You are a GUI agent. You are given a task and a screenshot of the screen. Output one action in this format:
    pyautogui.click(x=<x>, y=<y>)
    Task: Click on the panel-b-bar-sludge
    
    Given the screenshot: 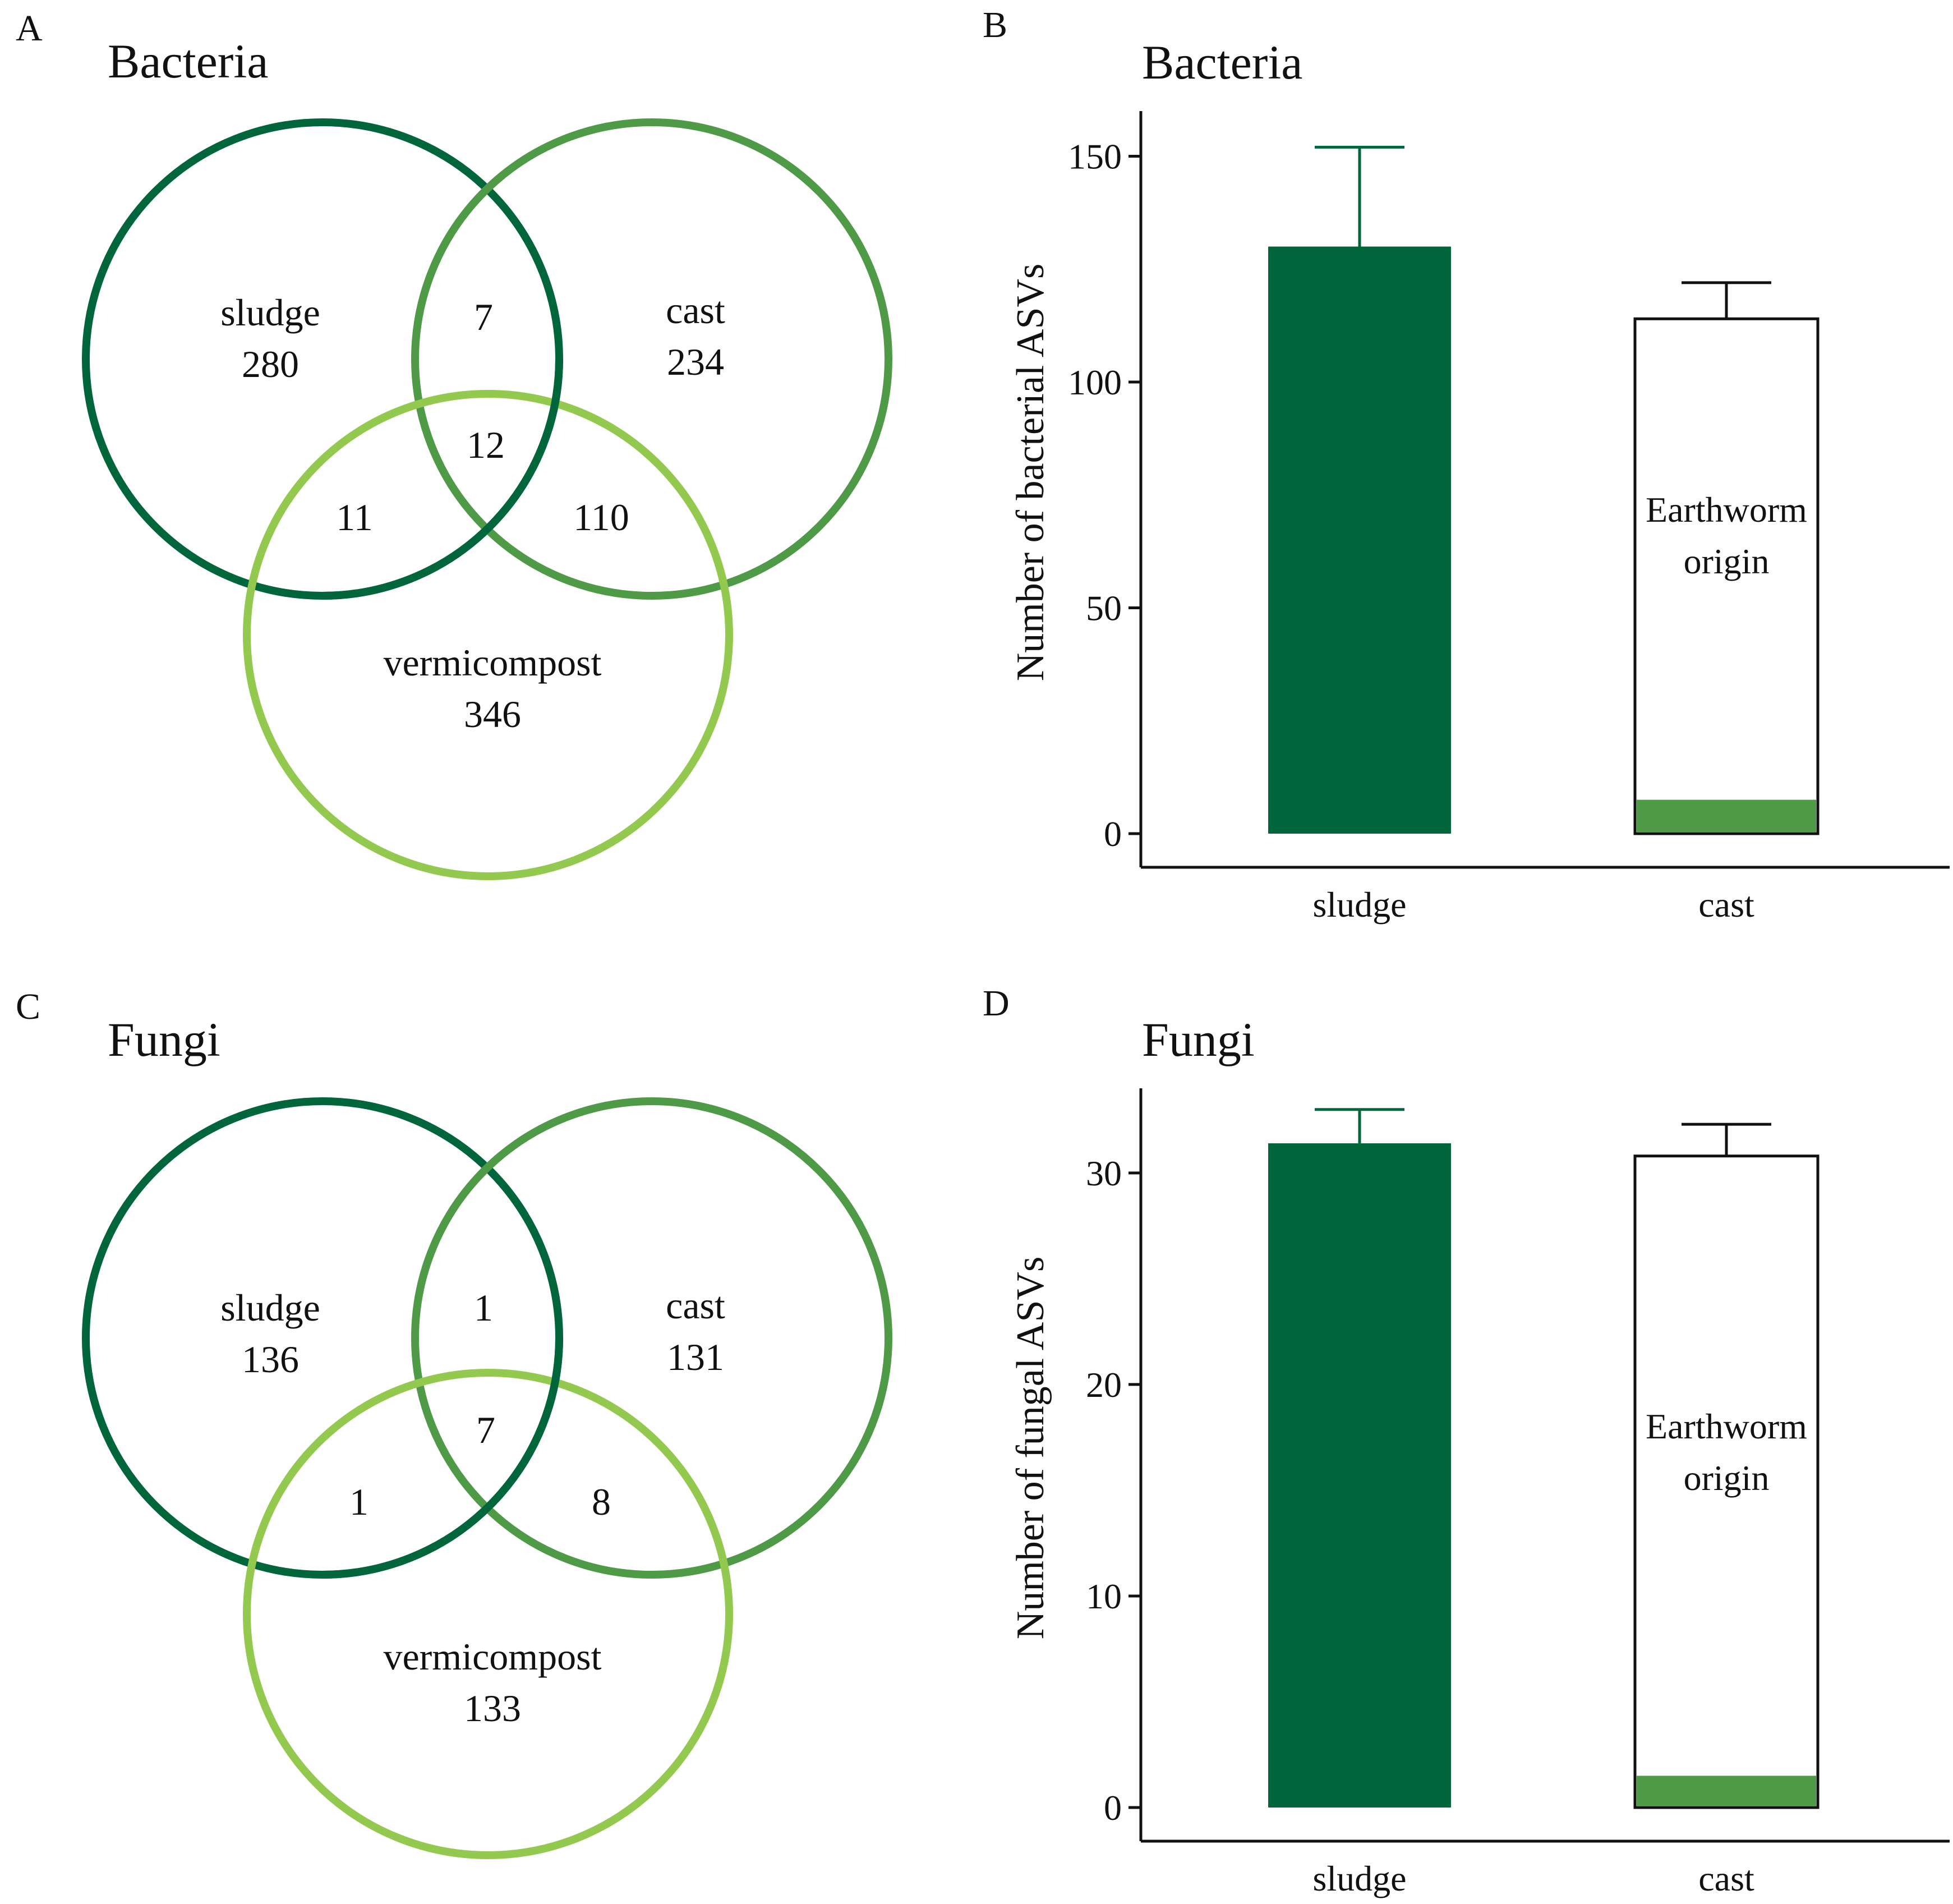 What is the action you would take?
    pyautogui.click(x=1360, y=540)
    